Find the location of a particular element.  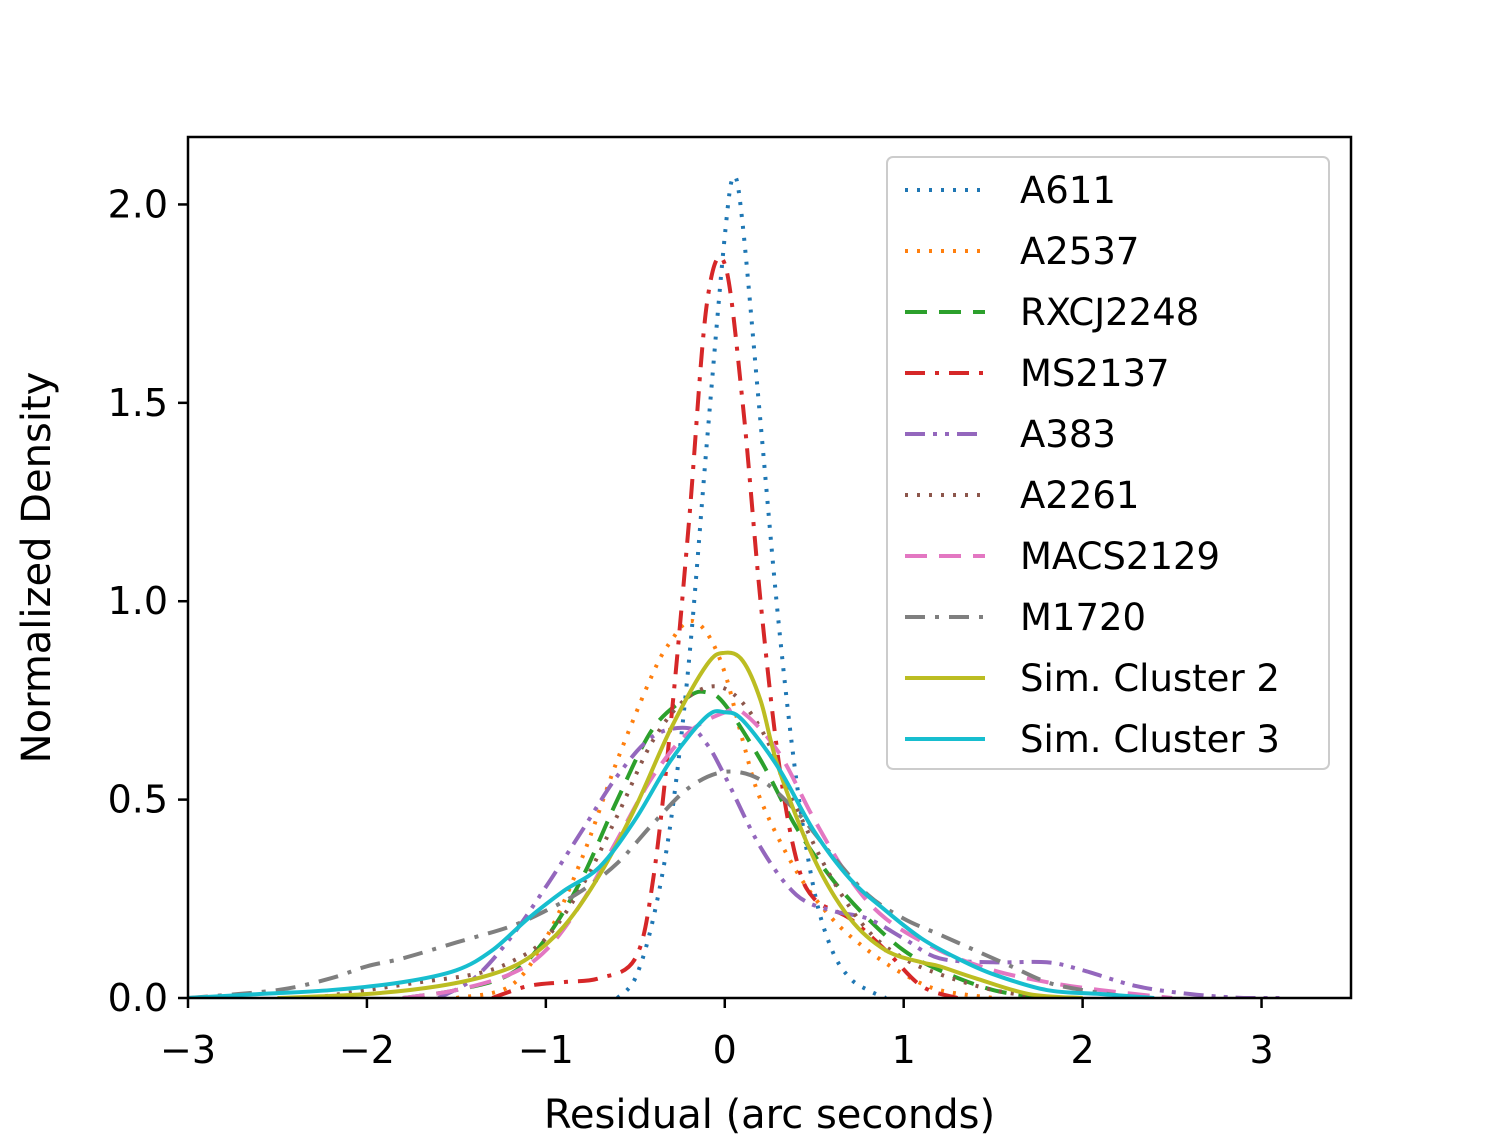

x-axis: −3 −2 −1 0 1 2 3 is located at coordinates (717, 1035).